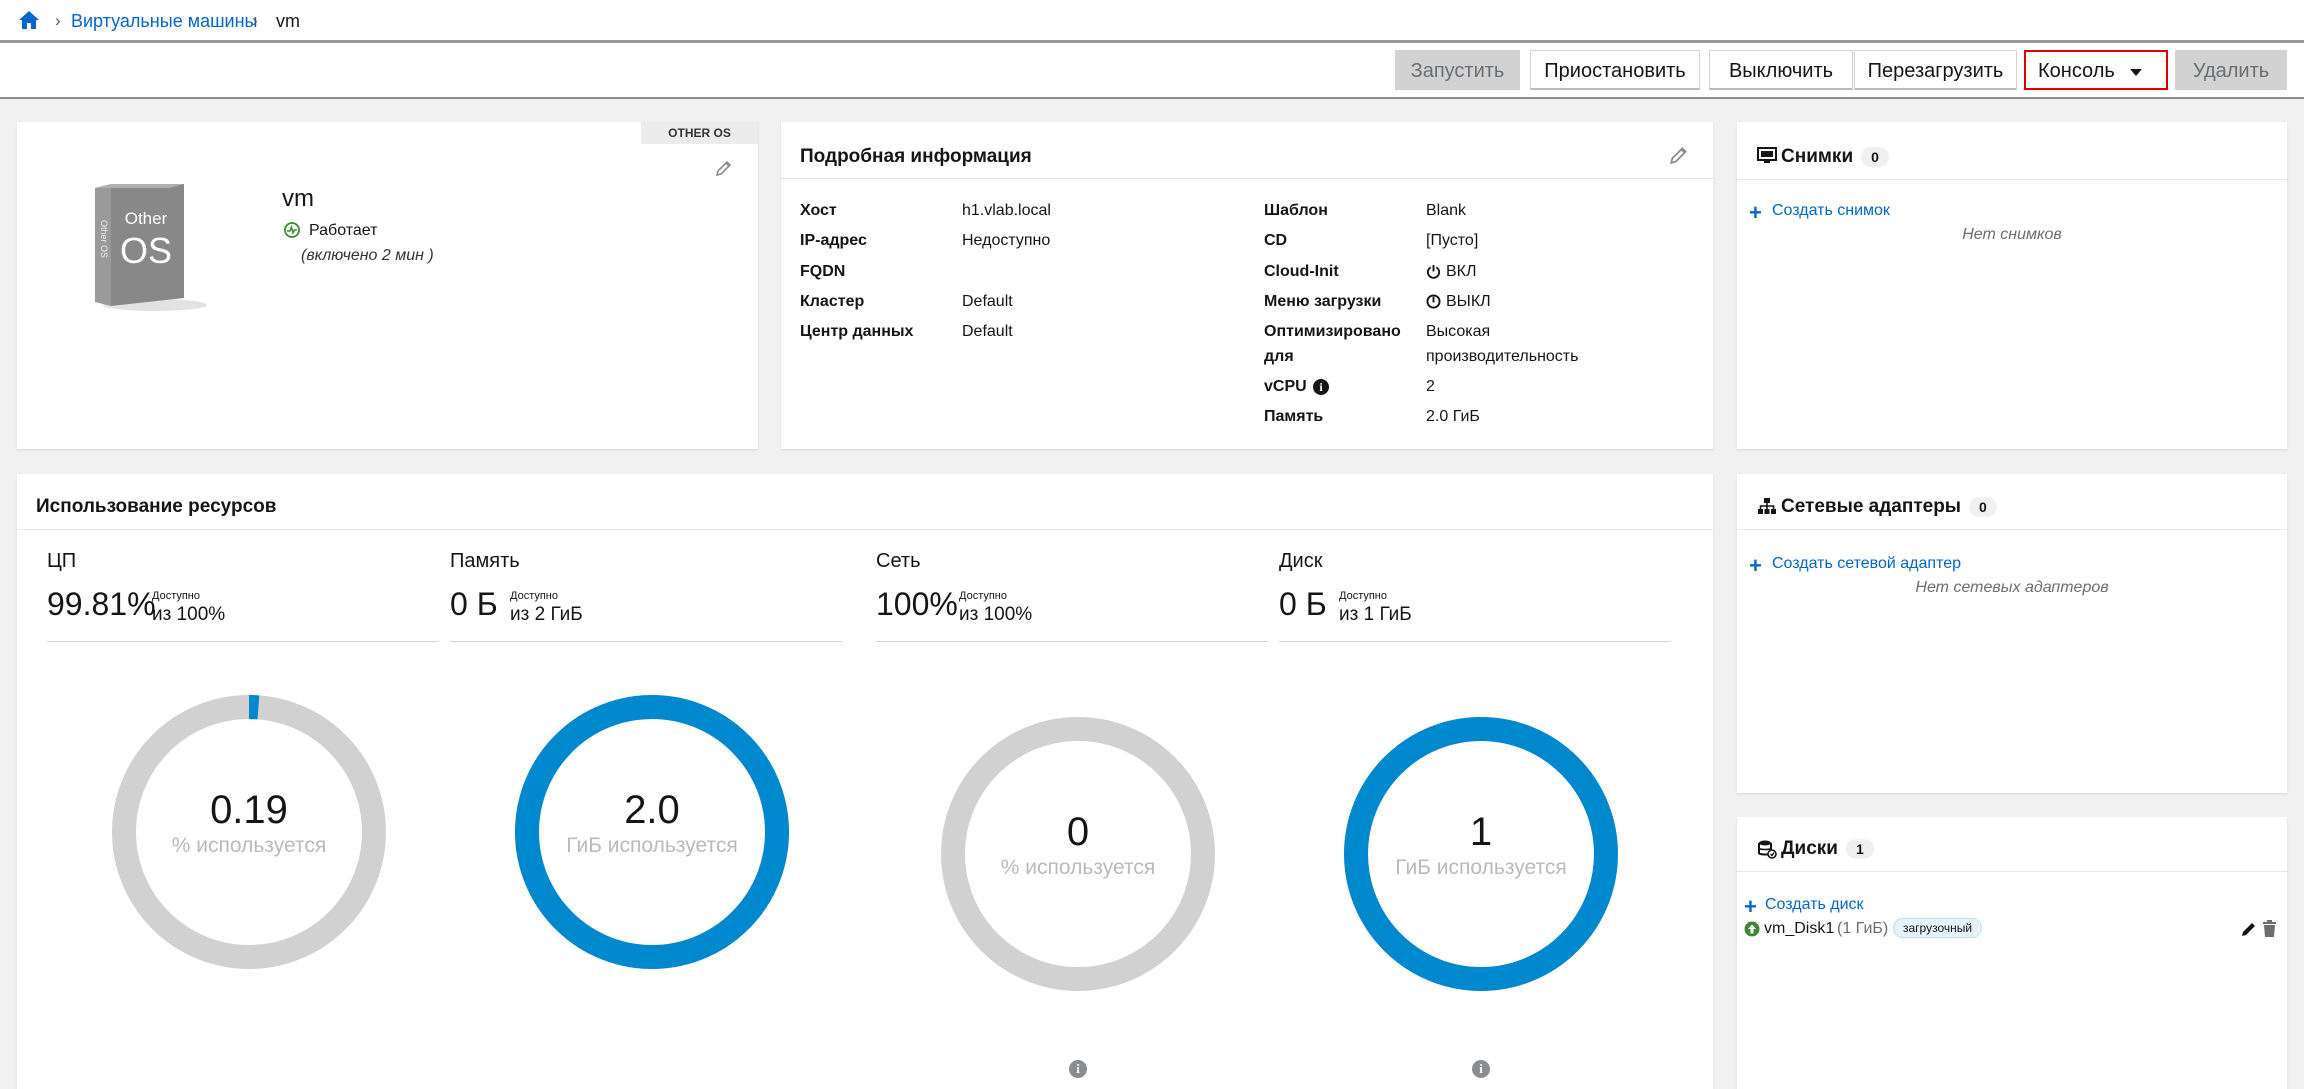  What do you see at coordinates (474, 604) in the screenshot?
I see `memory-used: 0 Б` at bounding box center [474, 604].